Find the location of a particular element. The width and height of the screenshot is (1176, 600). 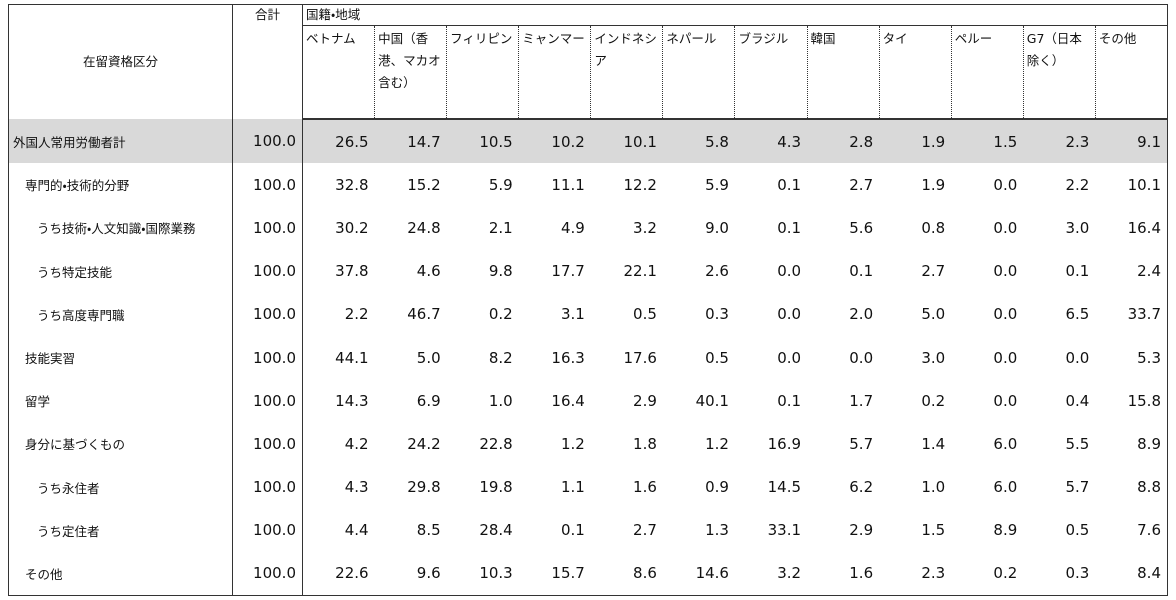

corner-header: 在留資格区分 is located at coordinates (120, 61).